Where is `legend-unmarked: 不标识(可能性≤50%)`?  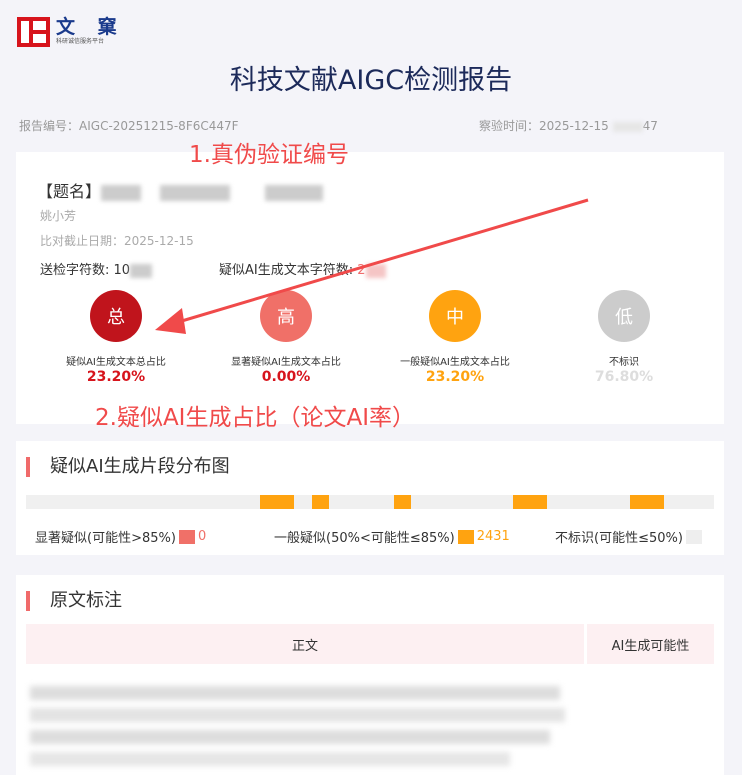
legend-unmarked: 不标识(可能性≤50%) is located at coordinates (630, 536).